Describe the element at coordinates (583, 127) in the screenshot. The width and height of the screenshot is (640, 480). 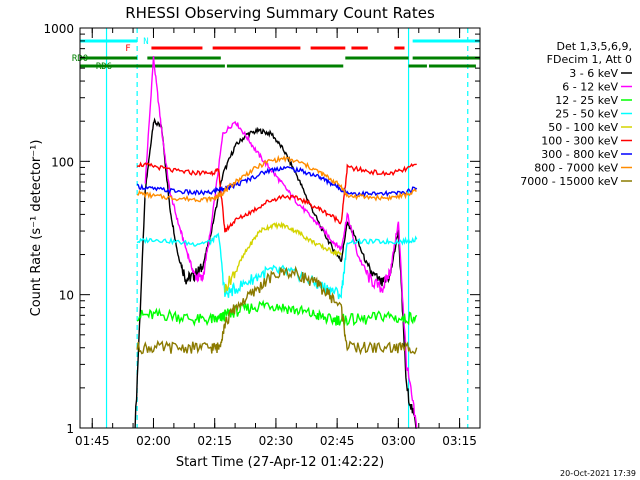
I see `legend-entry-label: 50 - 100 keV` at that location.